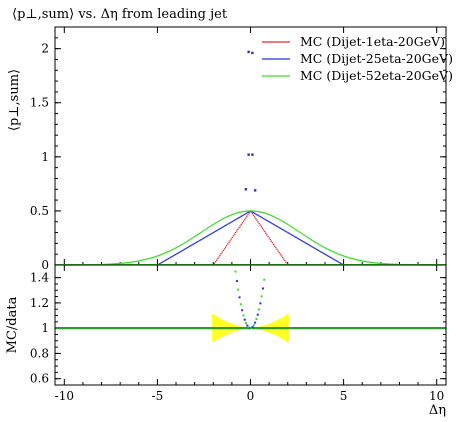  What do you see at coordinates (45, 265) in the screenshot?
I see `main-y-tick-label: 0` at bounding box center [45, 265].